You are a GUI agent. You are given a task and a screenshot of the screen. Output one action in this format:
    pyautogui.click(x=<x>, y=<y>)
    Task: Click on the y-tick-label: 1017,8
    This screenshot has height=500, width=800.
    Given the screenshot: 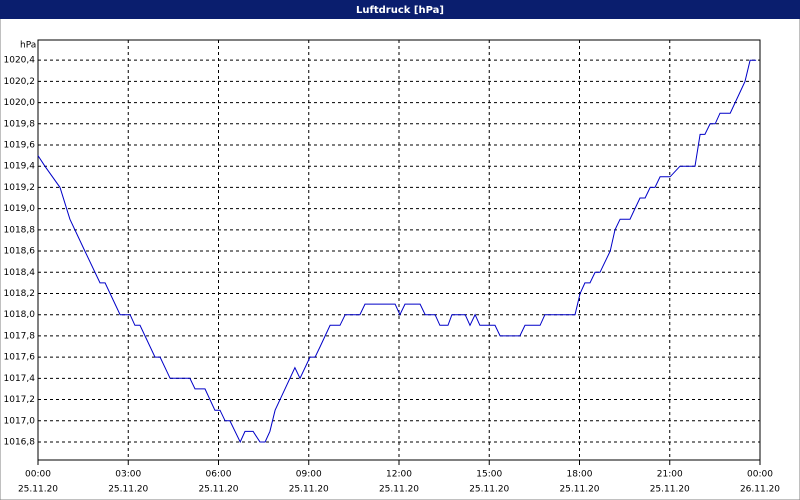 What is the action you would take?
    pyautogui.click(x=20, y=336)
    